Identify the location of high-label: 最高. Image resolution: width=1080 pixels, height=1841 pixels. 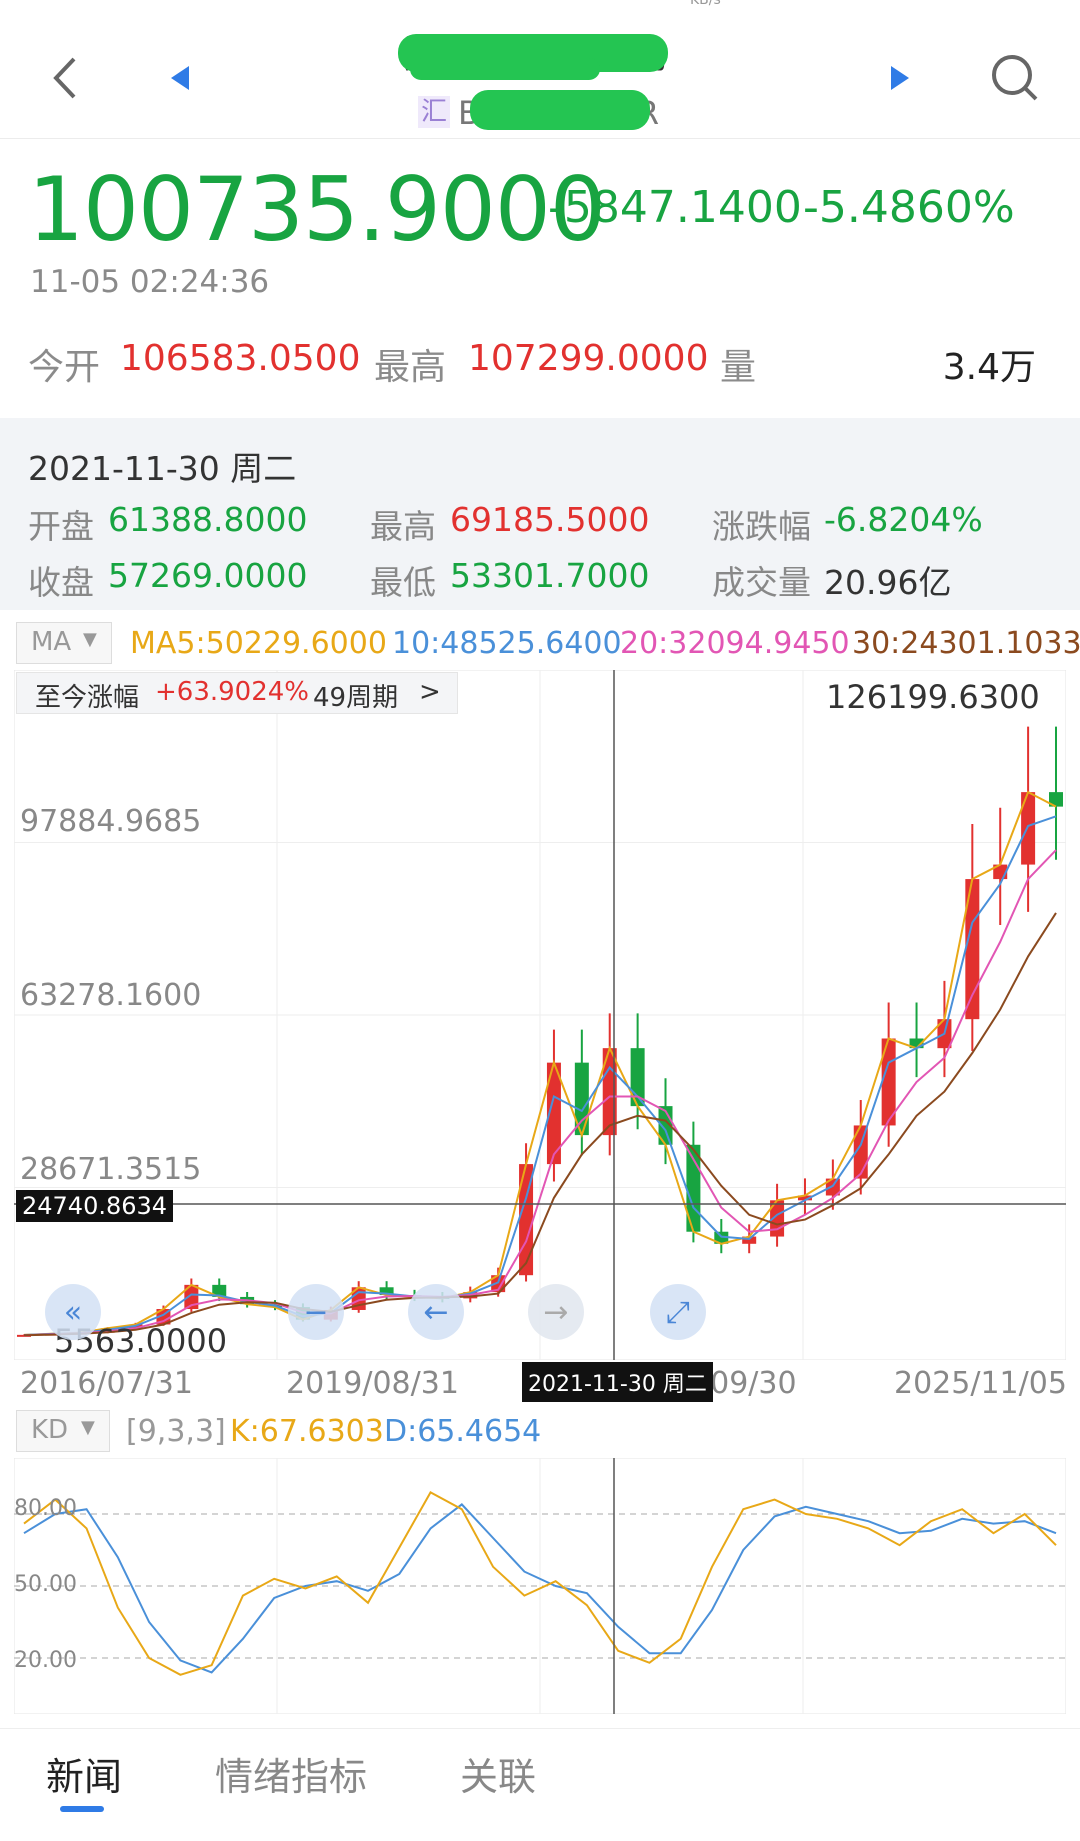
(410, 367).